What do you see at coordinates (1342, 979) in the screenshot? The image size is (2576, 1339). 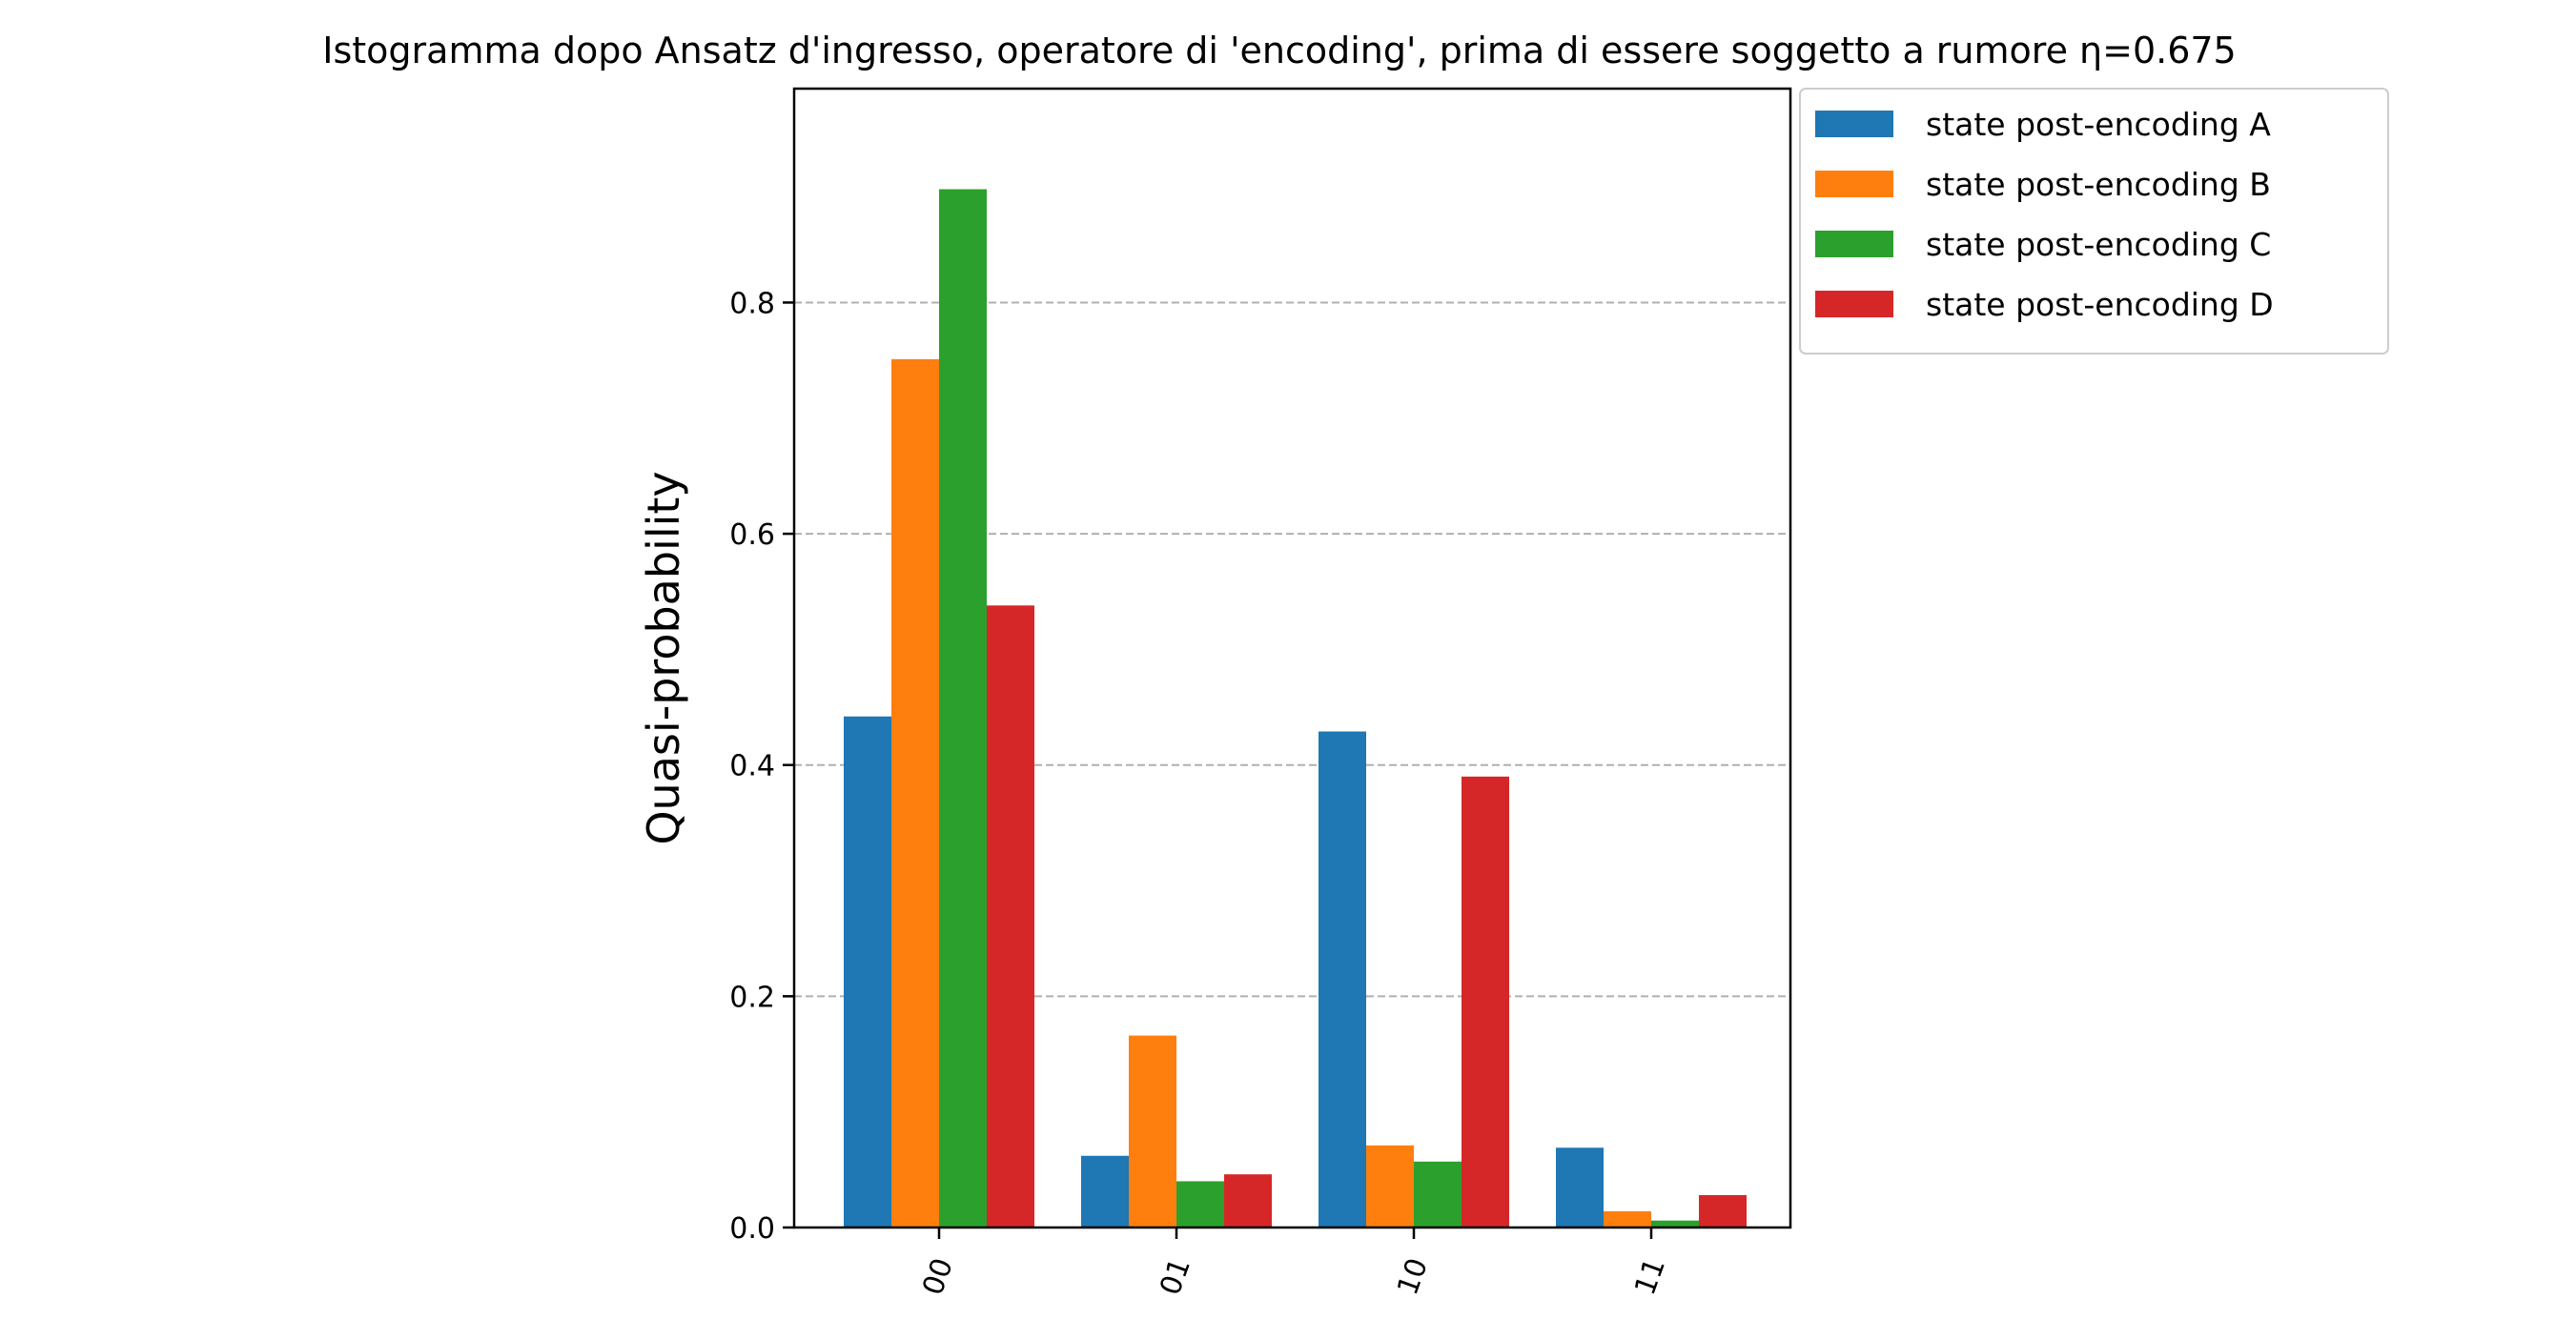 I see `bar-10-a` at bounding box center [1342, 979].